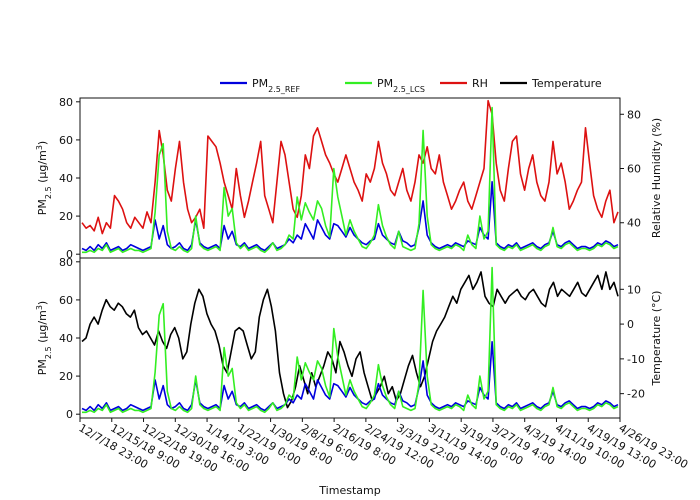  What do you see at coordinates (69, 414) in the screenshot?
I see `bottom-left-tick-label-0: 0` at bounding box center [69, 414].